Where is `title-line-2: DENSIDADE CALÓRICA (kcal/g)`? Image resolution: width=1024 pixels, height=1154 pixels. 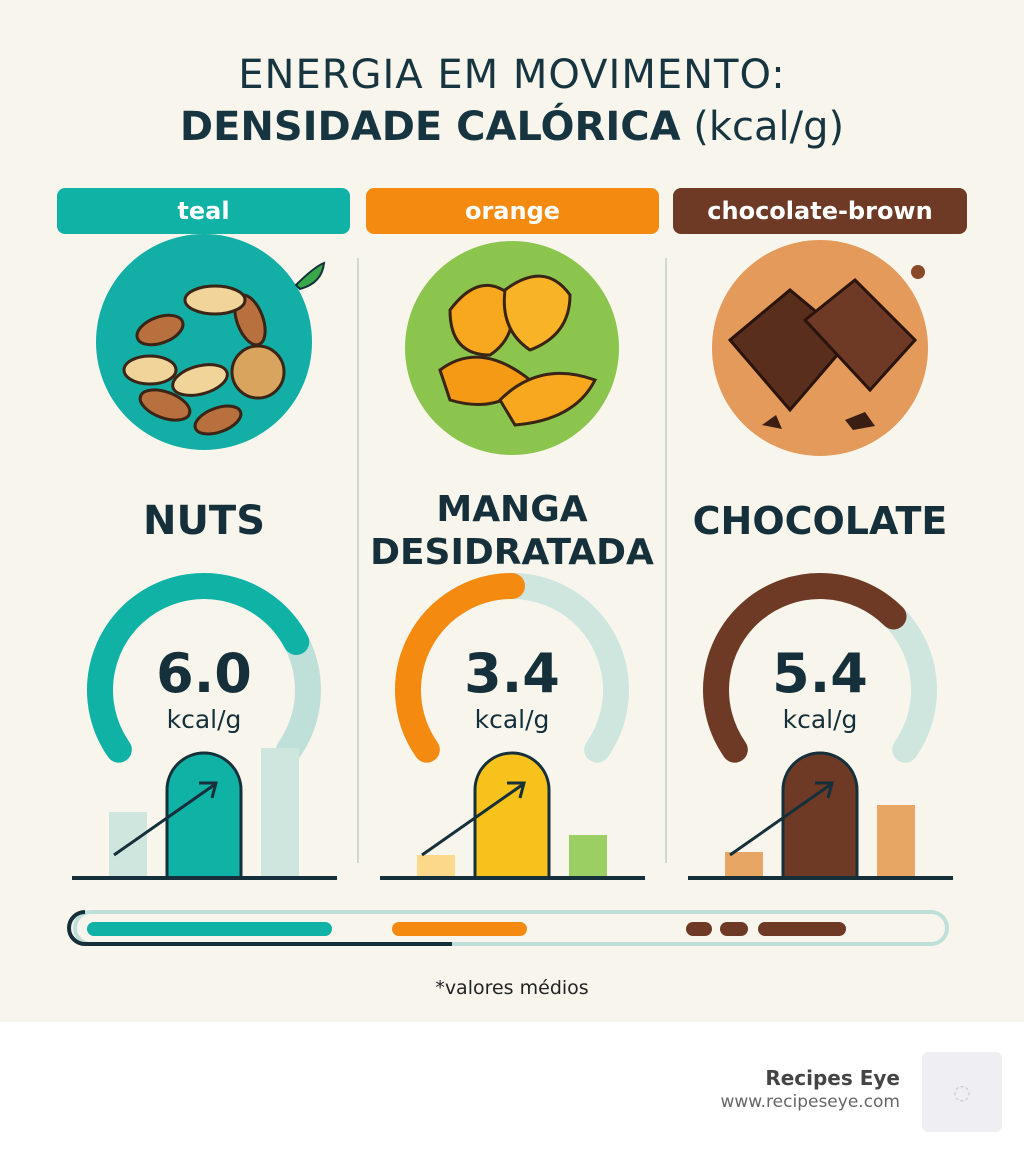
title-line-2: DENSIDADE CALÓRICA (kcal/g) is located at coordinates (512, 127).